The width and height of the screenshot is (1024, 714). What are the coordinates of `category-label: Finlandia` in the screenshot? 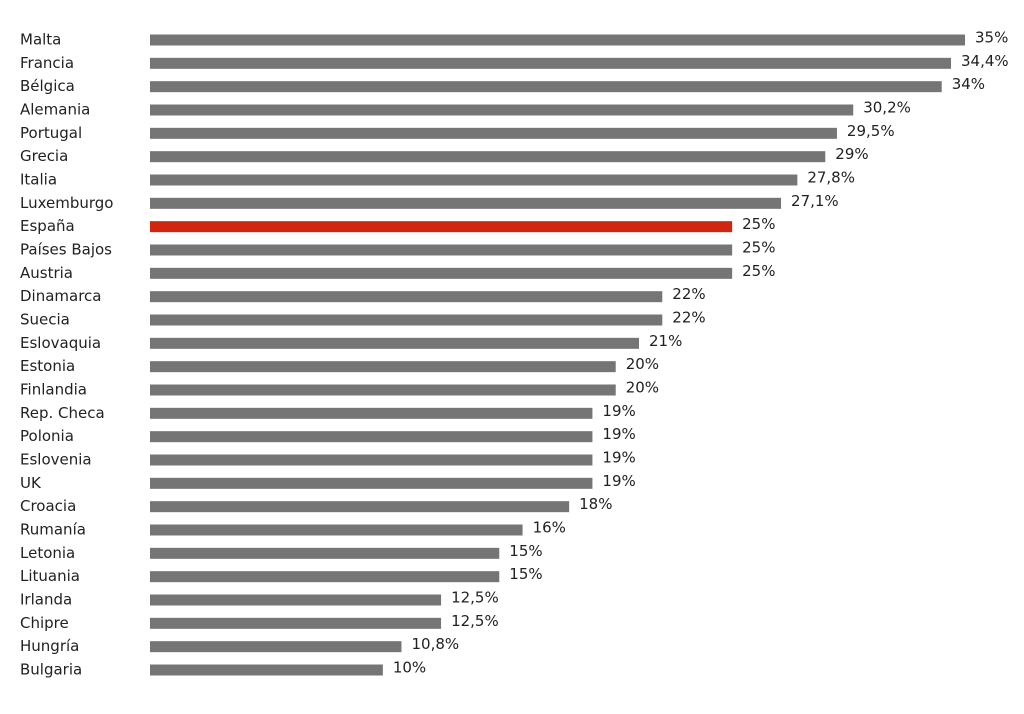 It's located at (53, 390).